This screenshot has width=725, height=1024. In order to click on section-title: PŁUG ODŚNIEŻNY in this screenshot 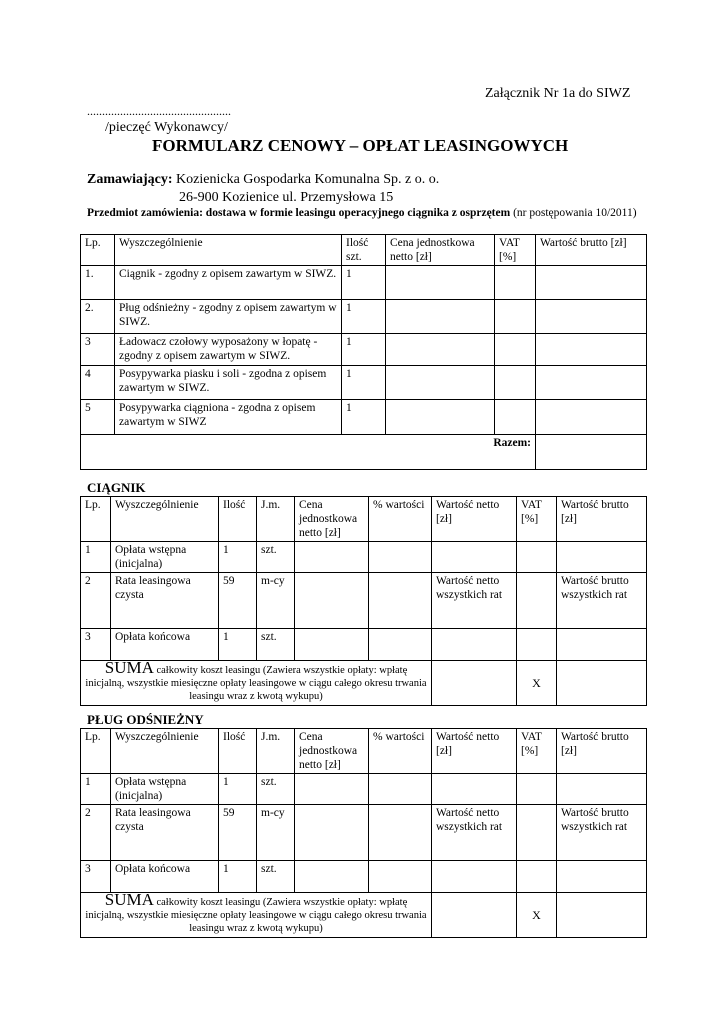, I will do `click(145, 719)`.